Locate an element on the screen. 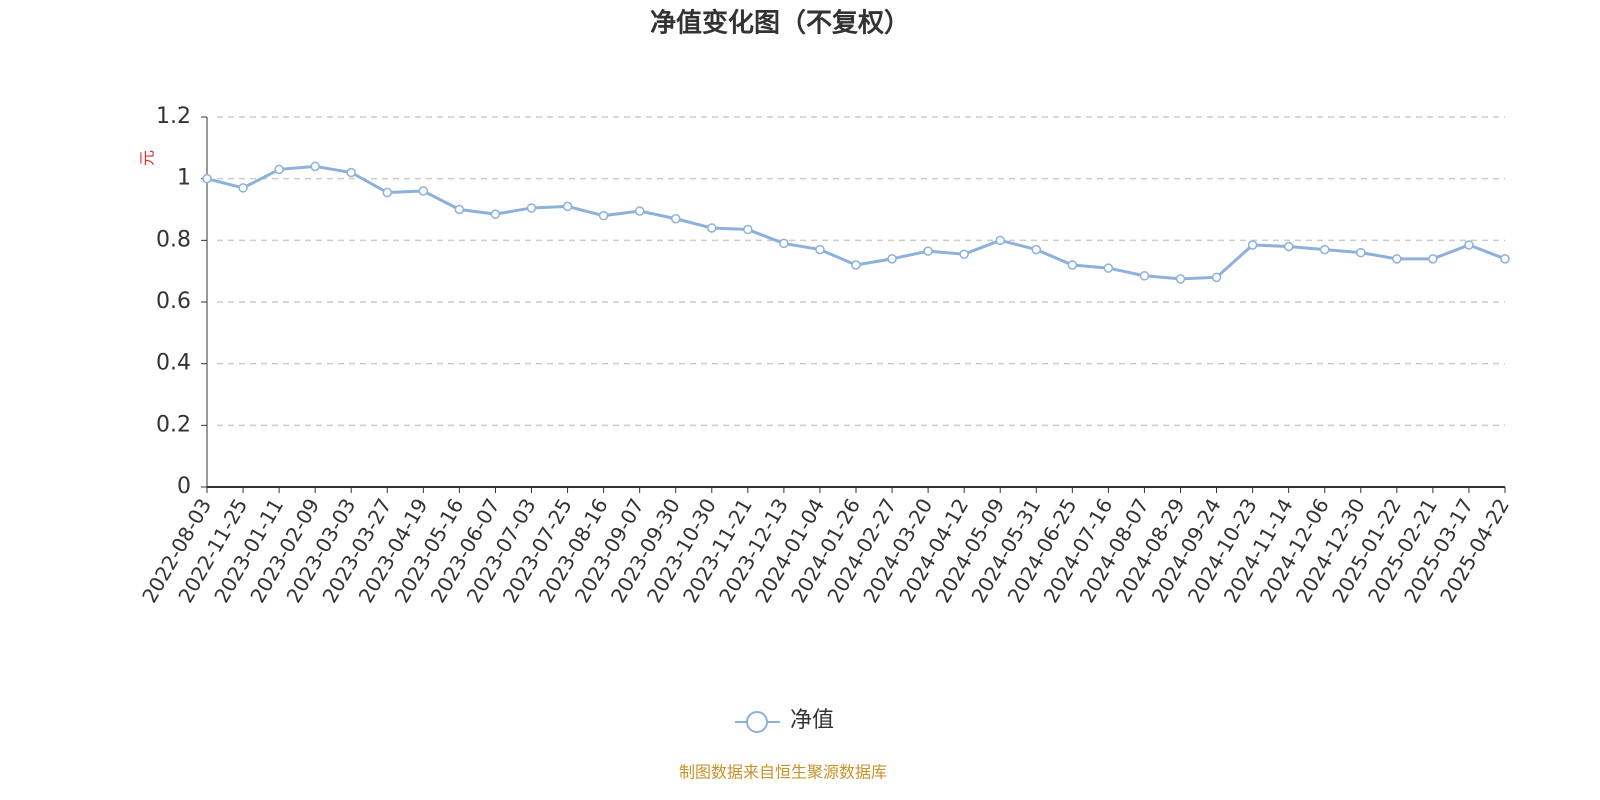 The height and width of the screenshot is (800, 1600). y-tick-label: 0 is located at coordinates (184, 486).